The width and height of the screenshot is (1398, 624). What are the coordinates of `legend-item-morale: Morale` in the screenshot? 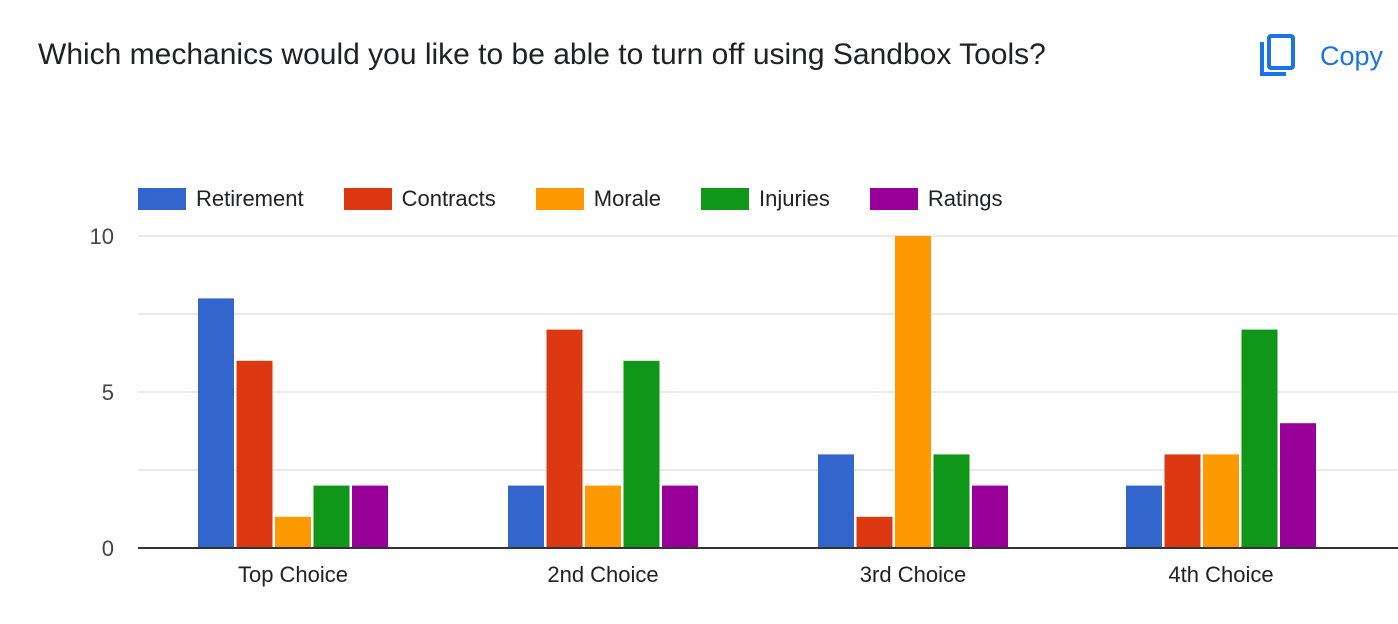 It's located at (598, 199).